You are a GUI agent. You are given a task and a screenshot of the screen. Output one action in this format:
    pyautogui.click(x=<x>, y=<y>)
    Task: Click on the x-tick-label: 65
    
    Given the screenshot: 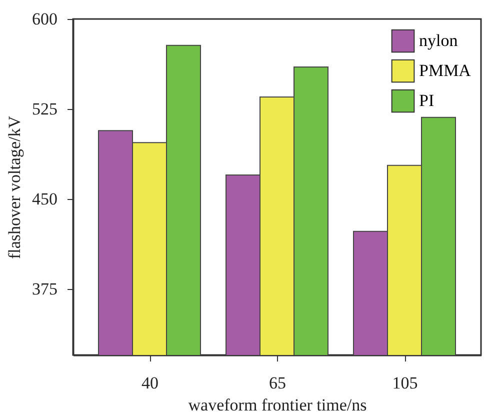 What is the action you would take?
    pyautogui.click(x=277, y=383)
    